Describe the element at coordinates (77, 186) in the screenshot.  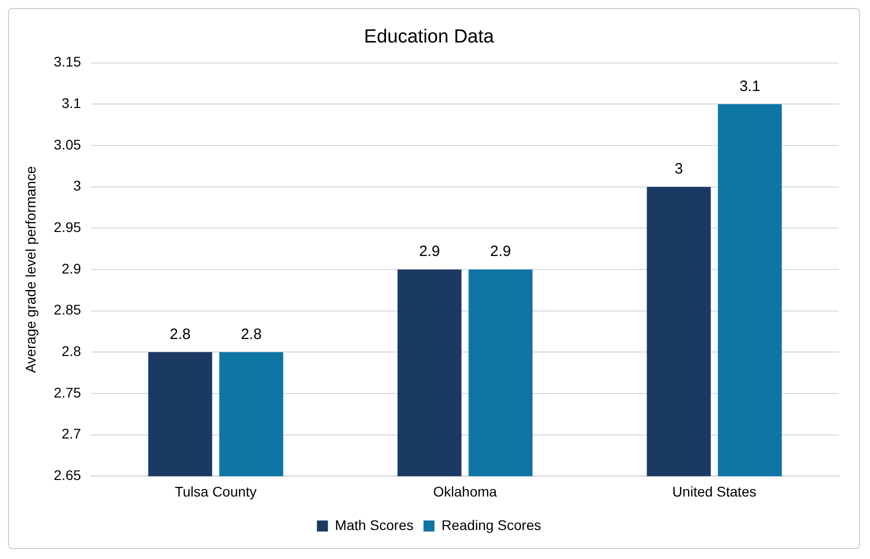
I see `y-tick-label: 3` at that location.